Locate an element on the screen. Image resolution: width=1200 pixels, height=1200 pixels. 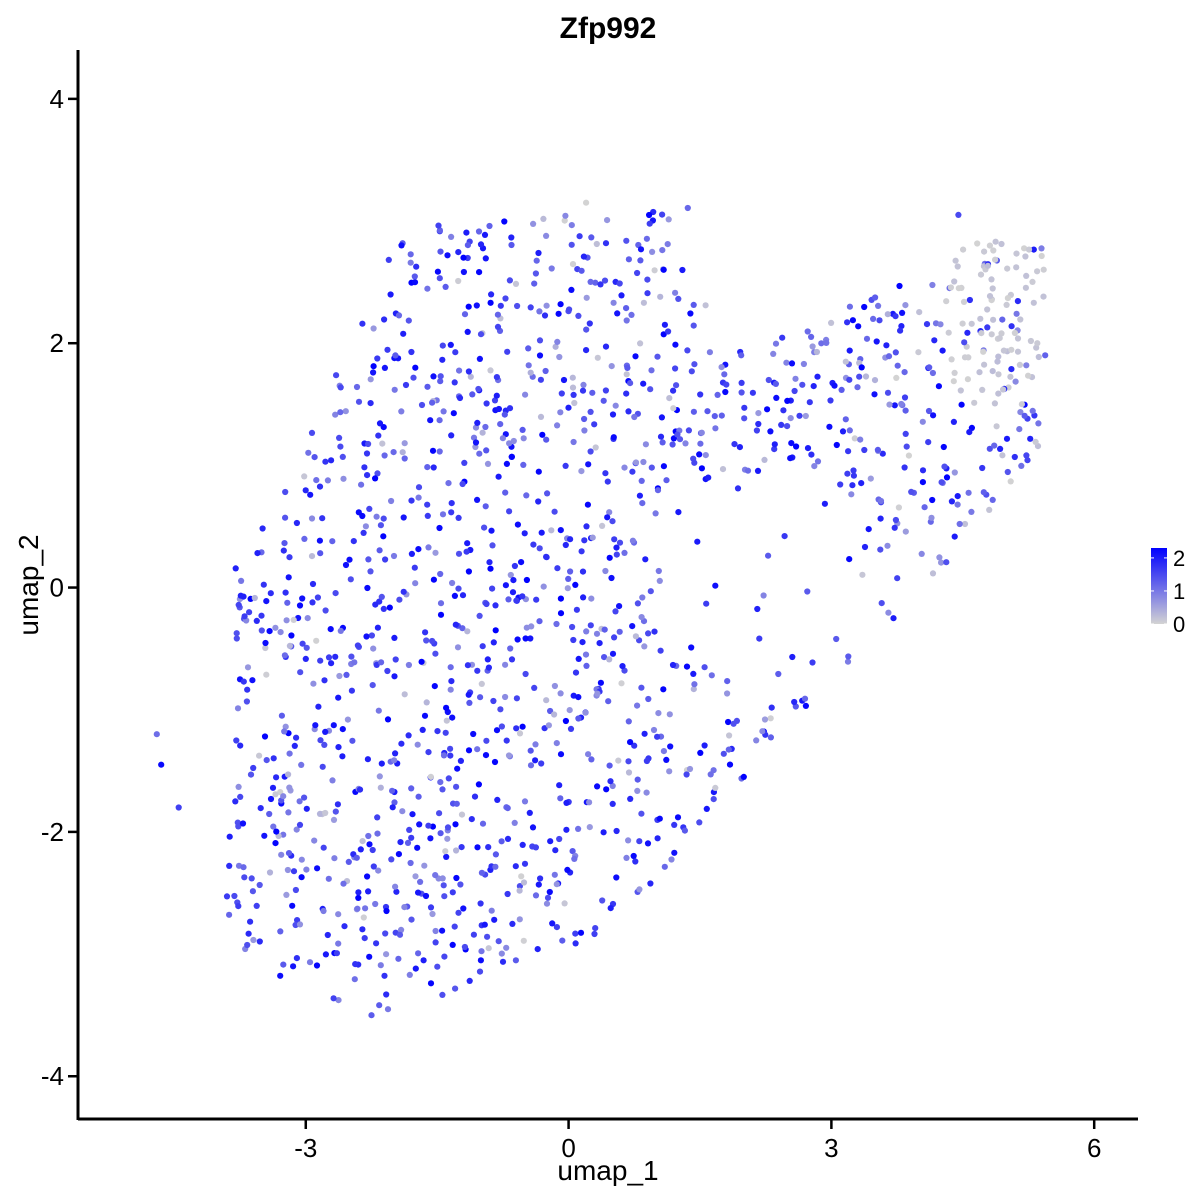
x-tick-label: 3 is located at coordinates (831, 1148).